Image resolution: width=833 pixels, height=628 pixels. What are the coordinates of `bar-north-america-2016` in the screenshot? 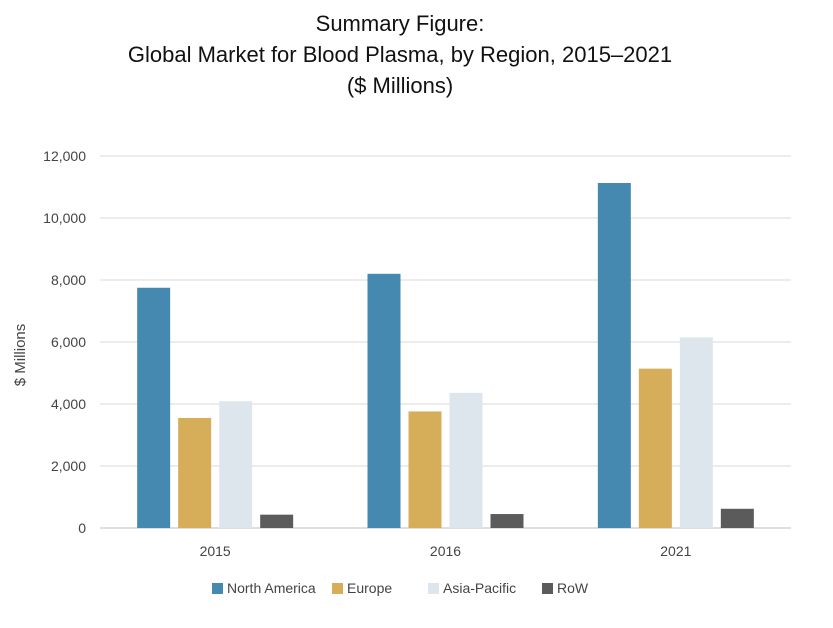 It's located at (384, 400).